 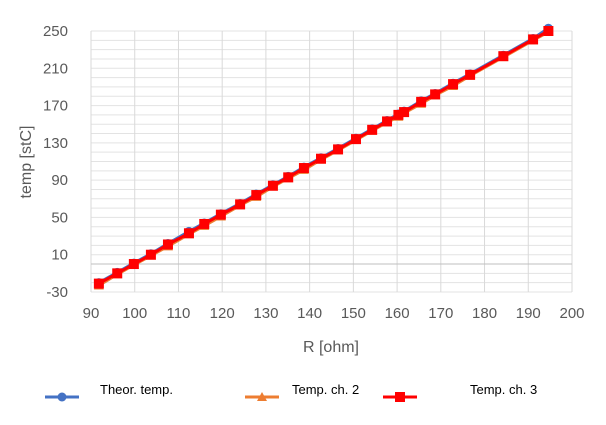 I want to click on legend-item: Temp. ch. 2, so click(x=302, y=391).